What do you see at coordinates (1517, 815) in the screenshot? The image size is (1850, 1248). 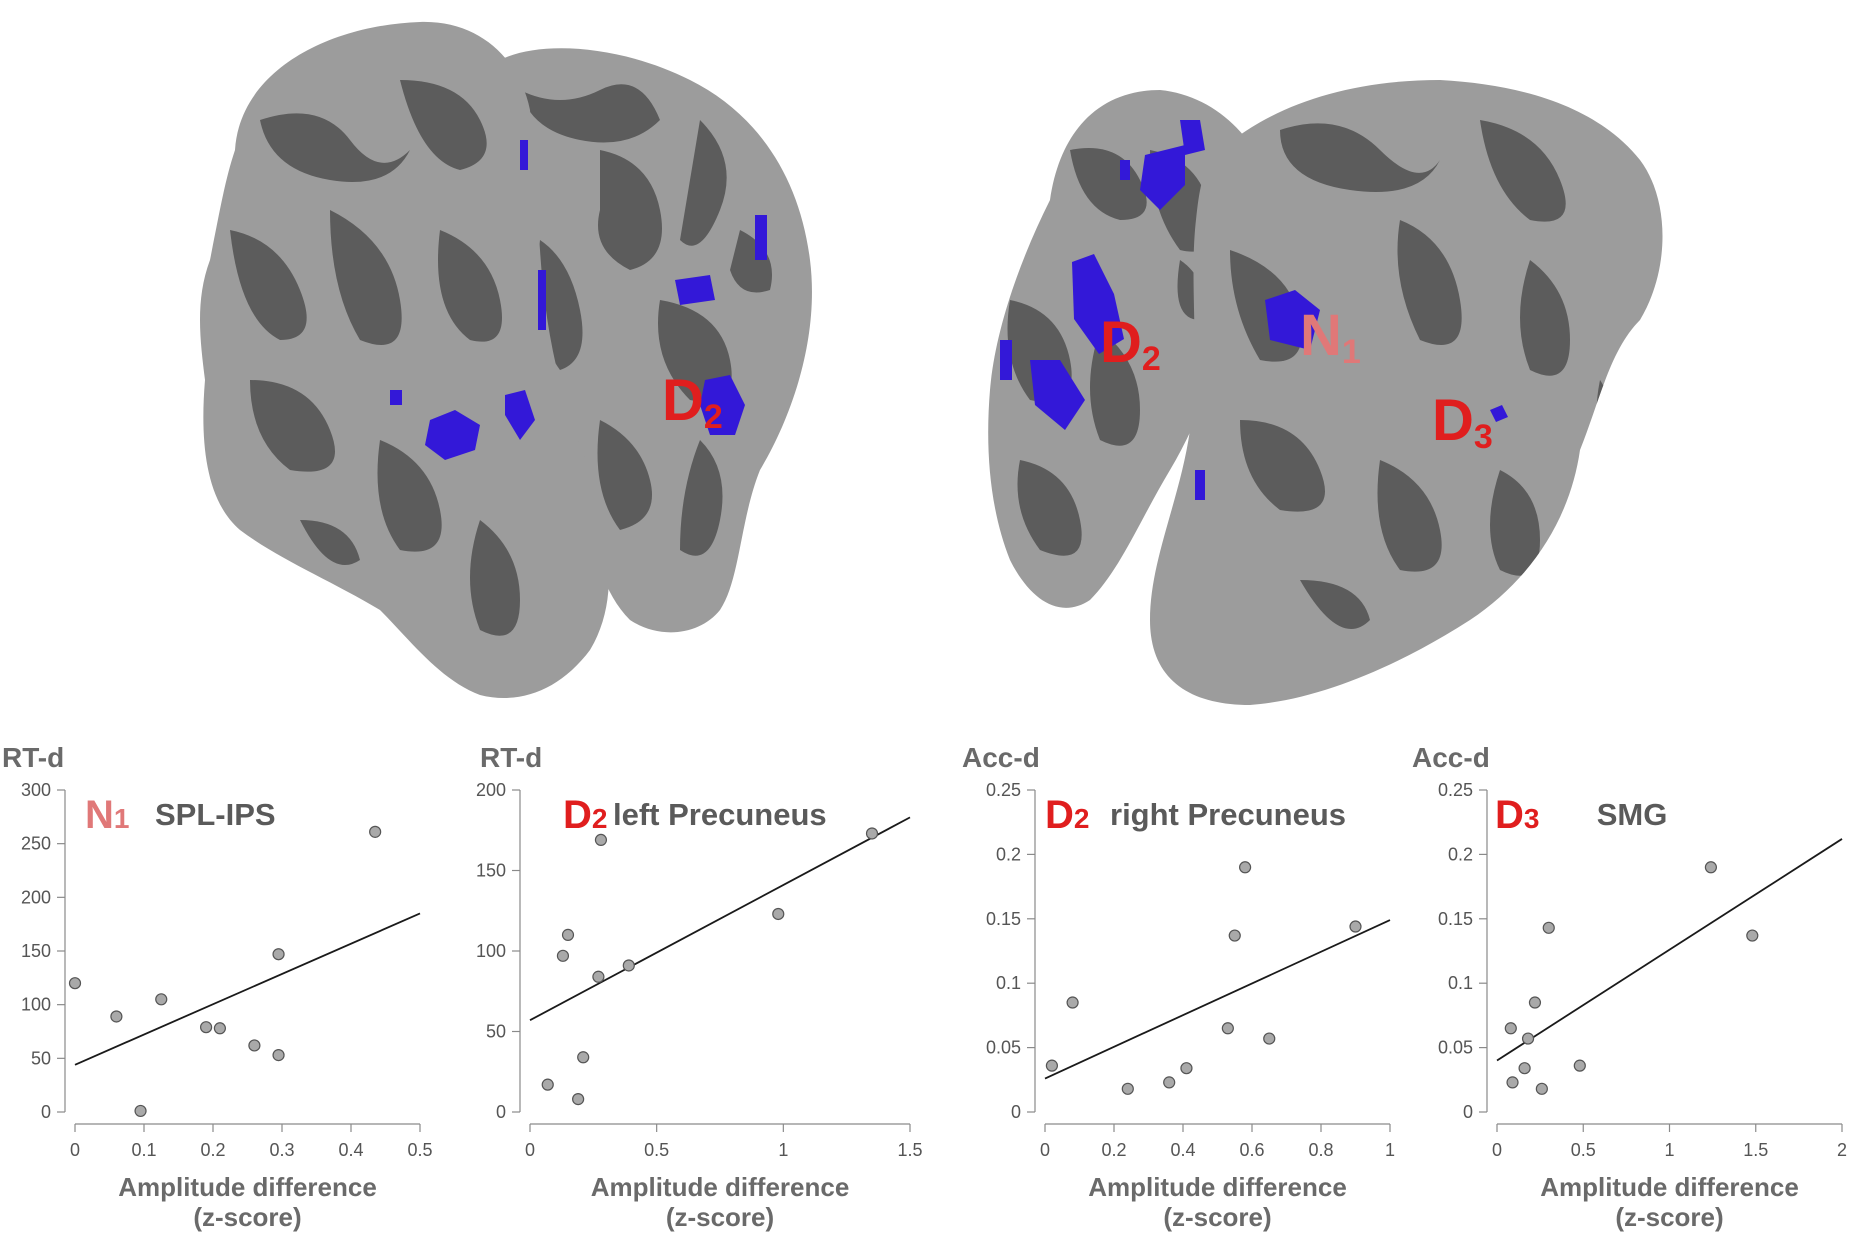 I see `region-code-label: D3` at bounding box center [1517, 815].